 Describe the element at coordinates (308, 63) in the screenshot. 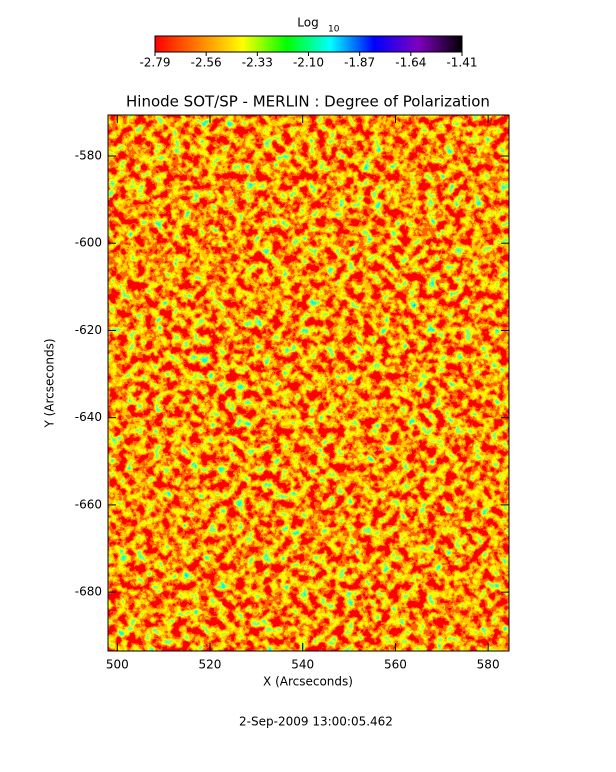

I see `colorbar-tick-label: -2.10` at that location.